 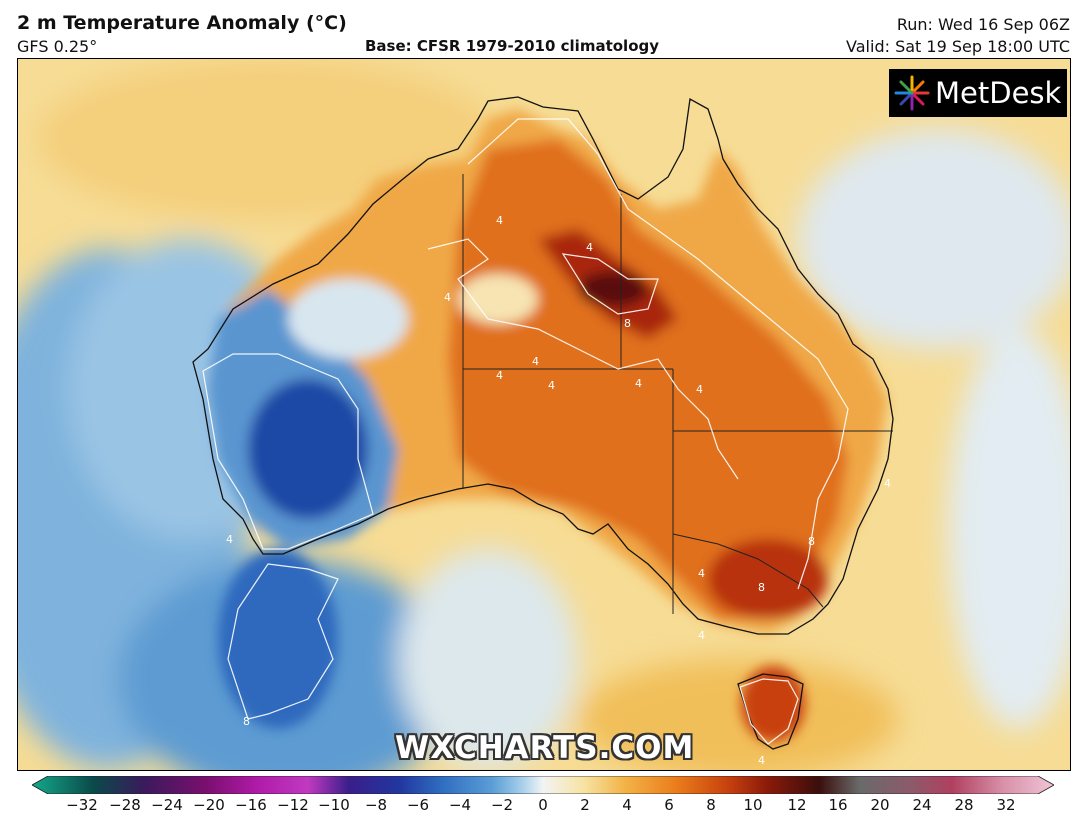 What do you see at coordinates (583, 359) in the screenshot?
I see `contour-4-central` at bounding box center [583, 359].